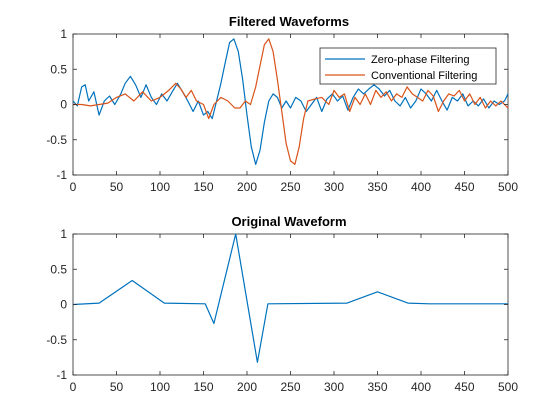 Image resolution: width=560 pixels, height=420 pixels. What do you see at coordinates (203, 187) in the screenshot?
I see `top-x-tick-label: 150` at bounding box center [203, 187].